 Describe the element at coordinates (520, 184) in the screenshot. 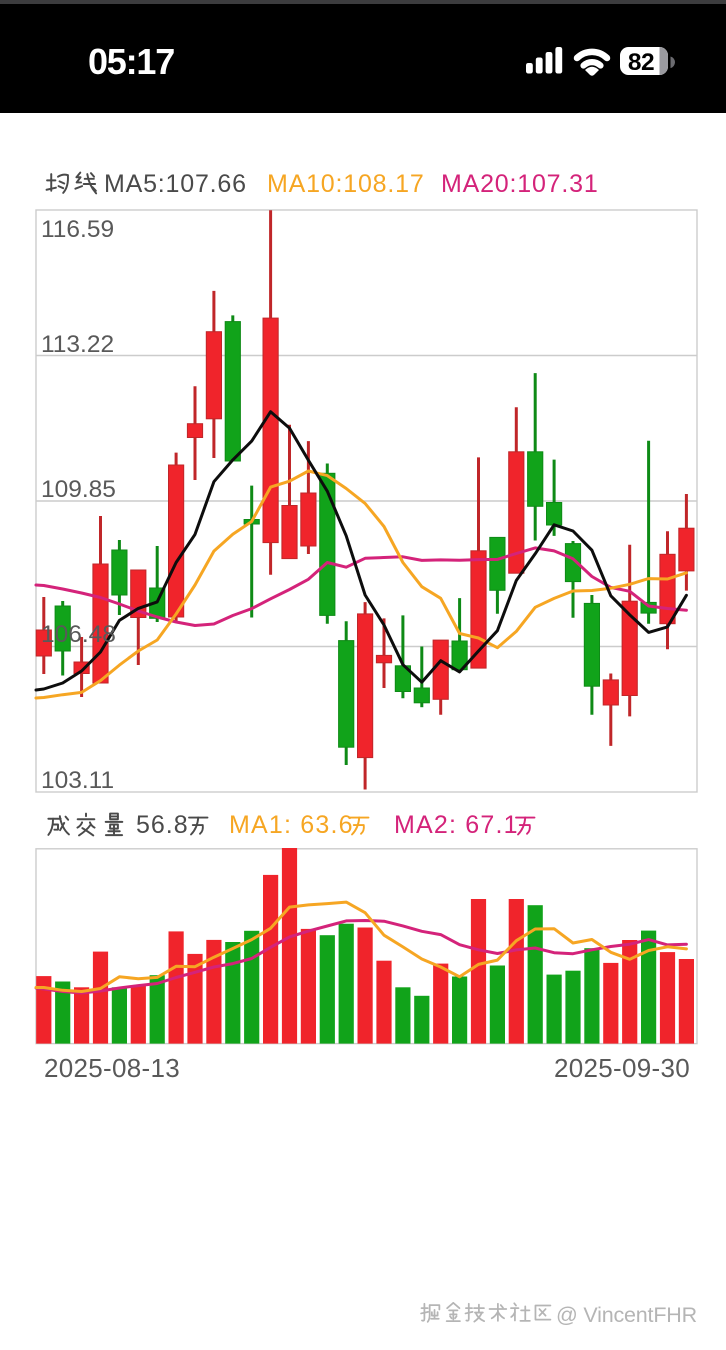

I see `svg-text: MA20:107.31` at that location.